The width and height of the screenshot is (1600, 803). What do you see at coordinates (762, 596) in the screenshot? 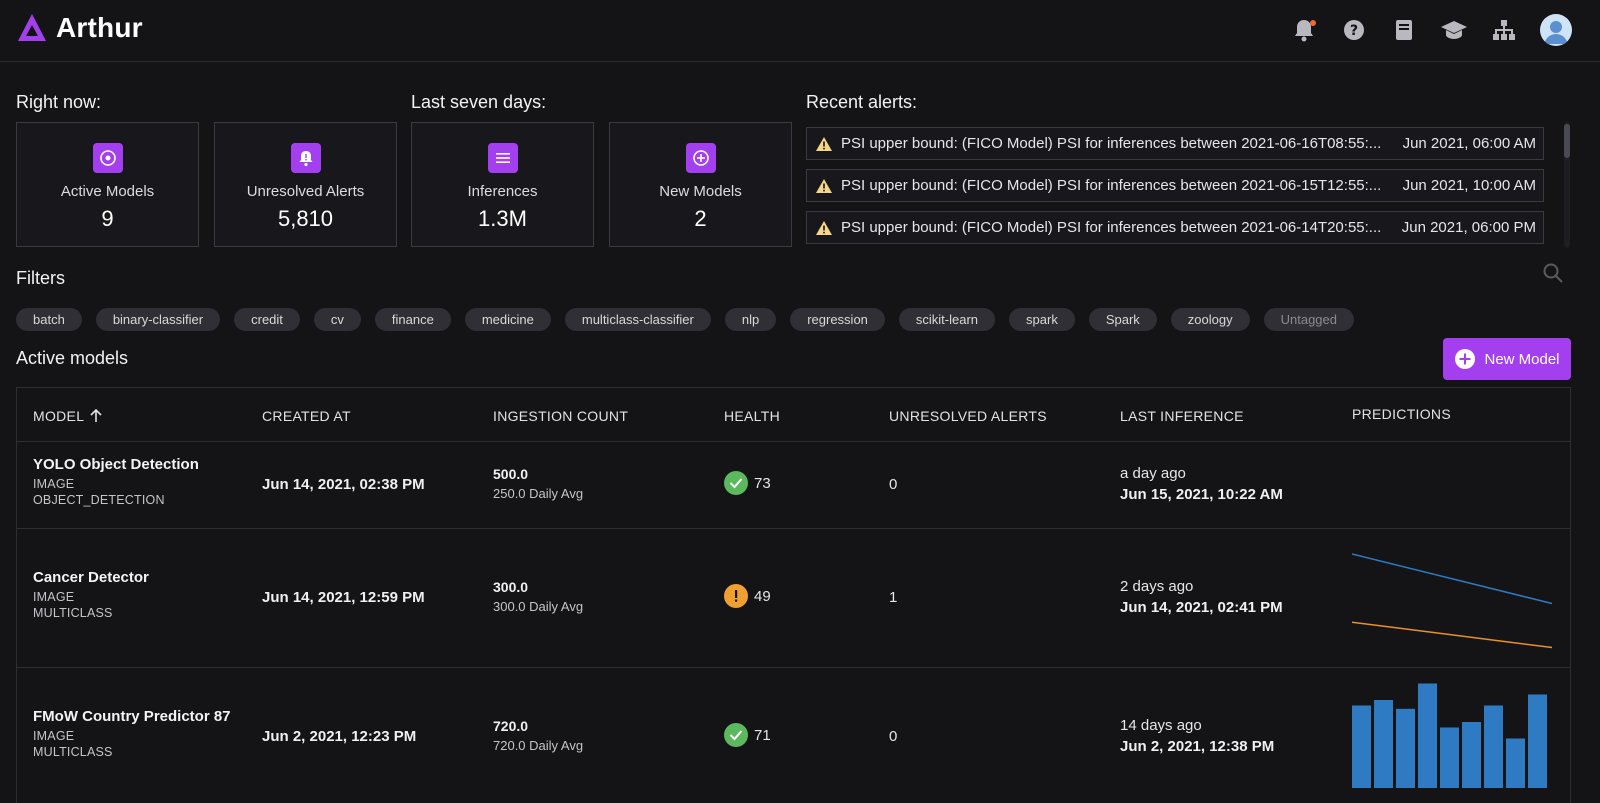
I see `health-score: 49` at bounding box center [762, 596].